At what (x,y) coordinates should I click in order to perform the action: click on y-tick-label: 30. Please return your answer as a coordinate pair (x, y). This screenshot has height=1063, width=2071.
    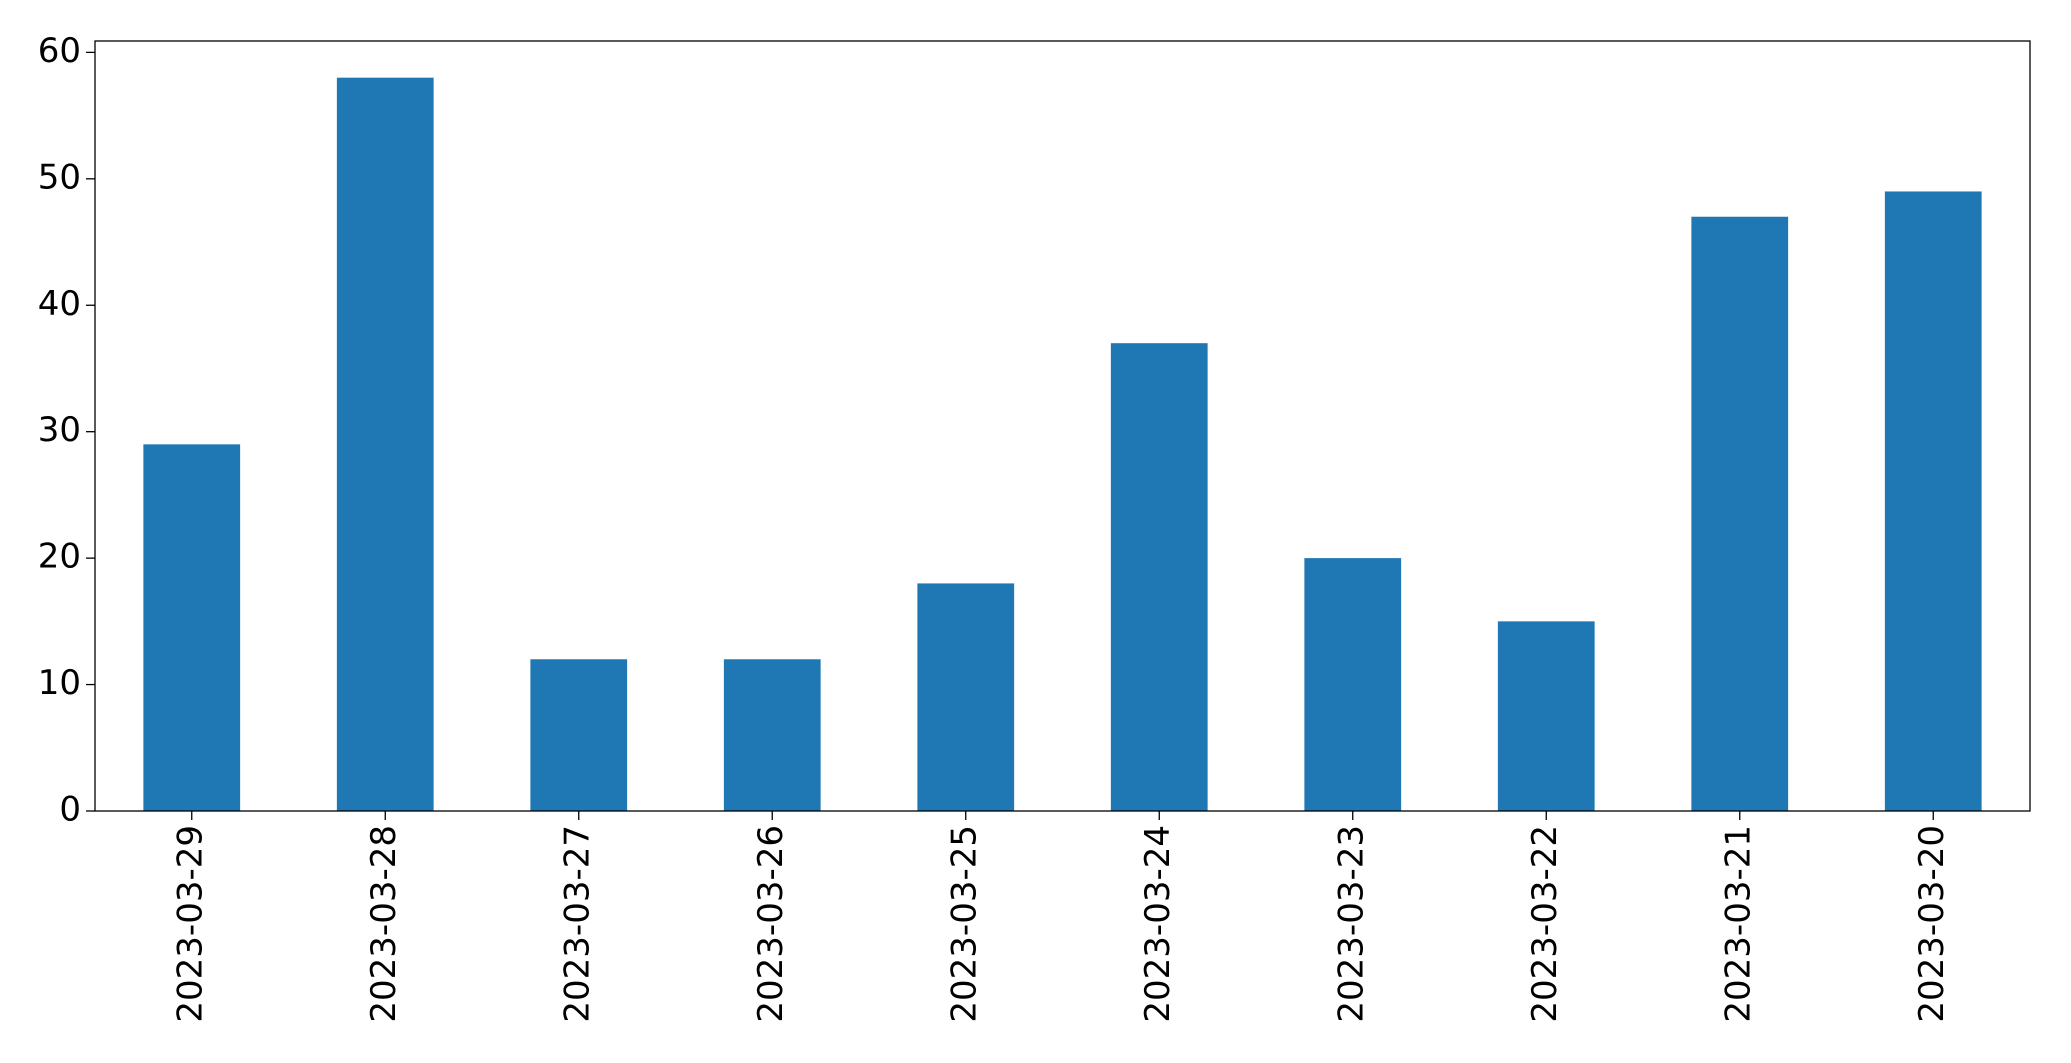
    Looking at the image, I should click on (59, 430).